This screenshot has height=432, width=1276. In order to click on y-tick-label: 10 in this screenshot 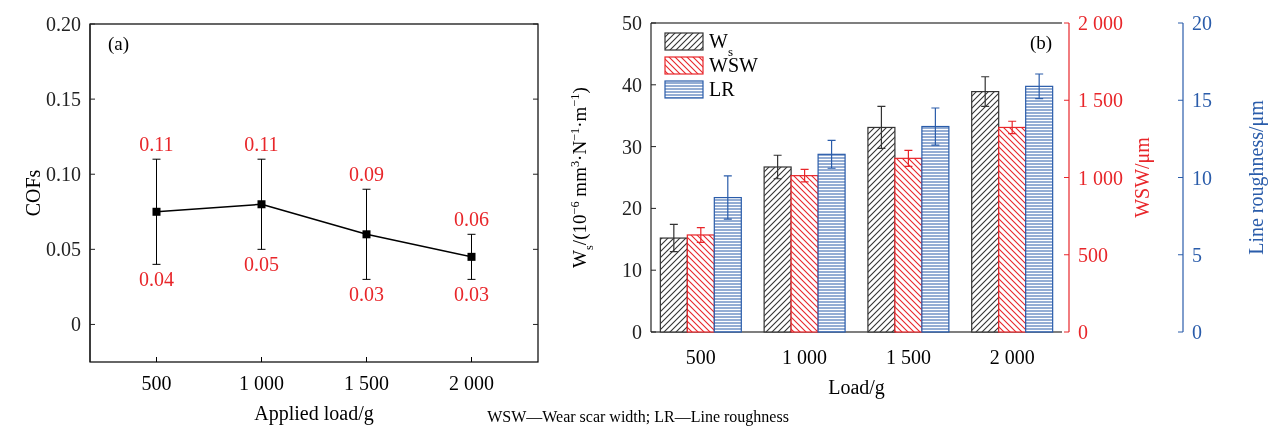, I will do `click(632, 270)`.